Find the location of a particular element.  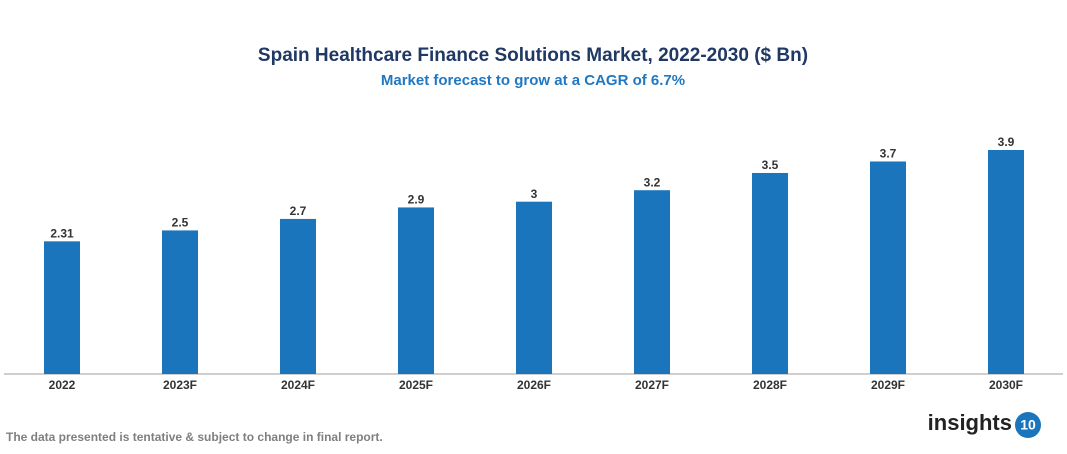

value-label: 2.7 is located at coordinates (298, 211).